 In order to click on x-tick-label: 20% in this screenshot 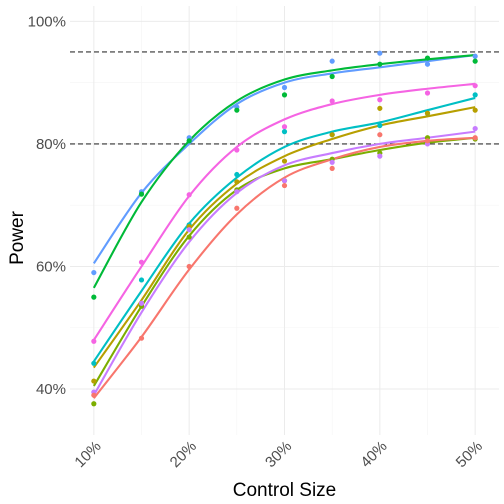, I will do `click(183, 454)`.